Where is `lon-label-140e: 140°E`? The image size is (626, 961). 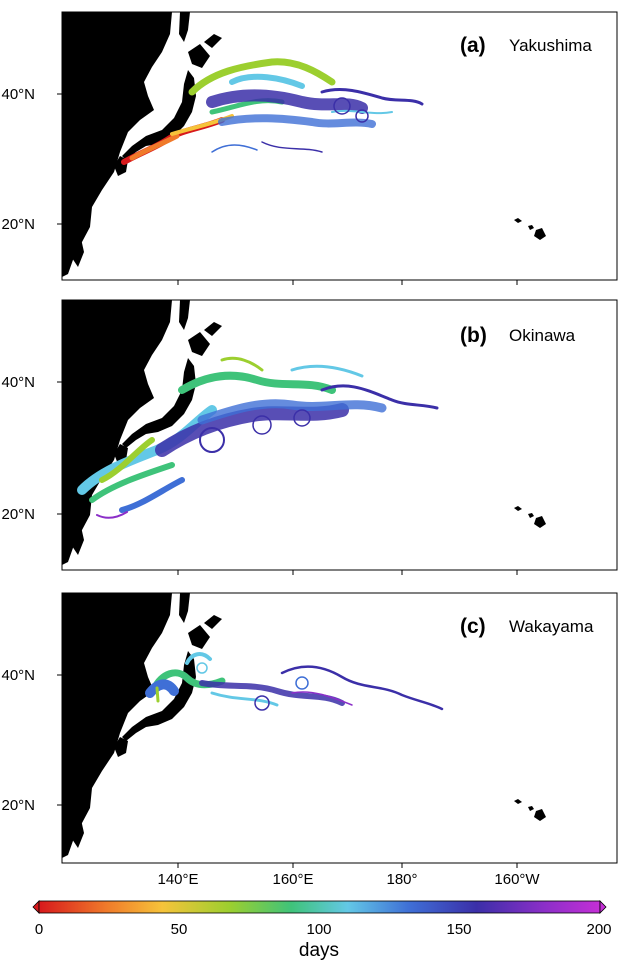 lon-label-140e: 140°E is located at coordinates (177, 879).